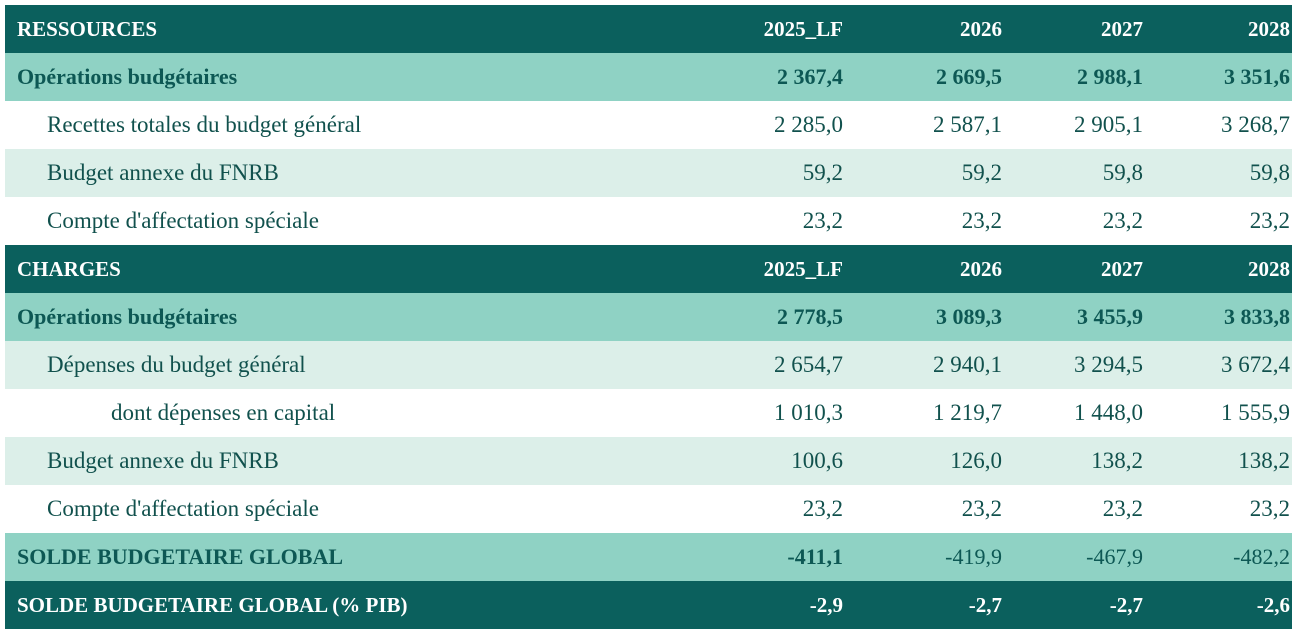  What do you see at coordinates (180, 556) in the screenshot?
I see `row-label: SOLDE BUDGETAIRE GLOBAL` at bounding box center [180, 556].